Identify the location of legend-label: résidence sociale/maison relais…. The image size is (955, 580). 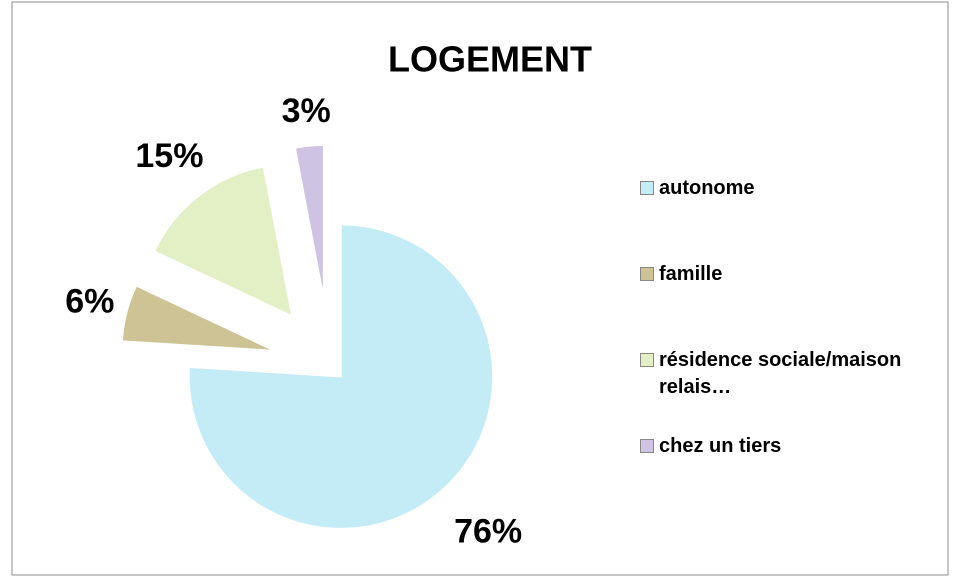
(780, 373).